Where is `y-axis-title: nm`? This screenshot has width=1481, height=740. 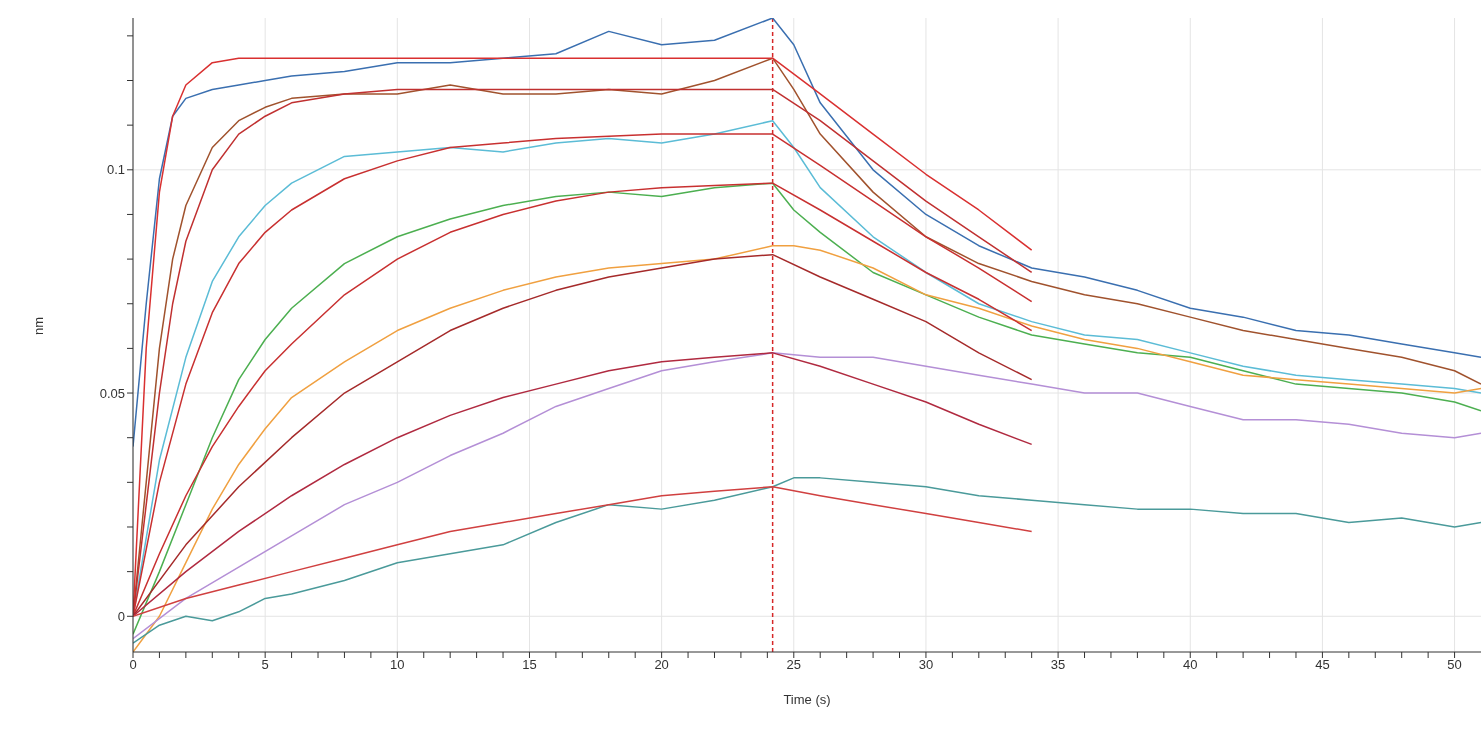 y-axis-title: nm is located at coordinates (38, 325).